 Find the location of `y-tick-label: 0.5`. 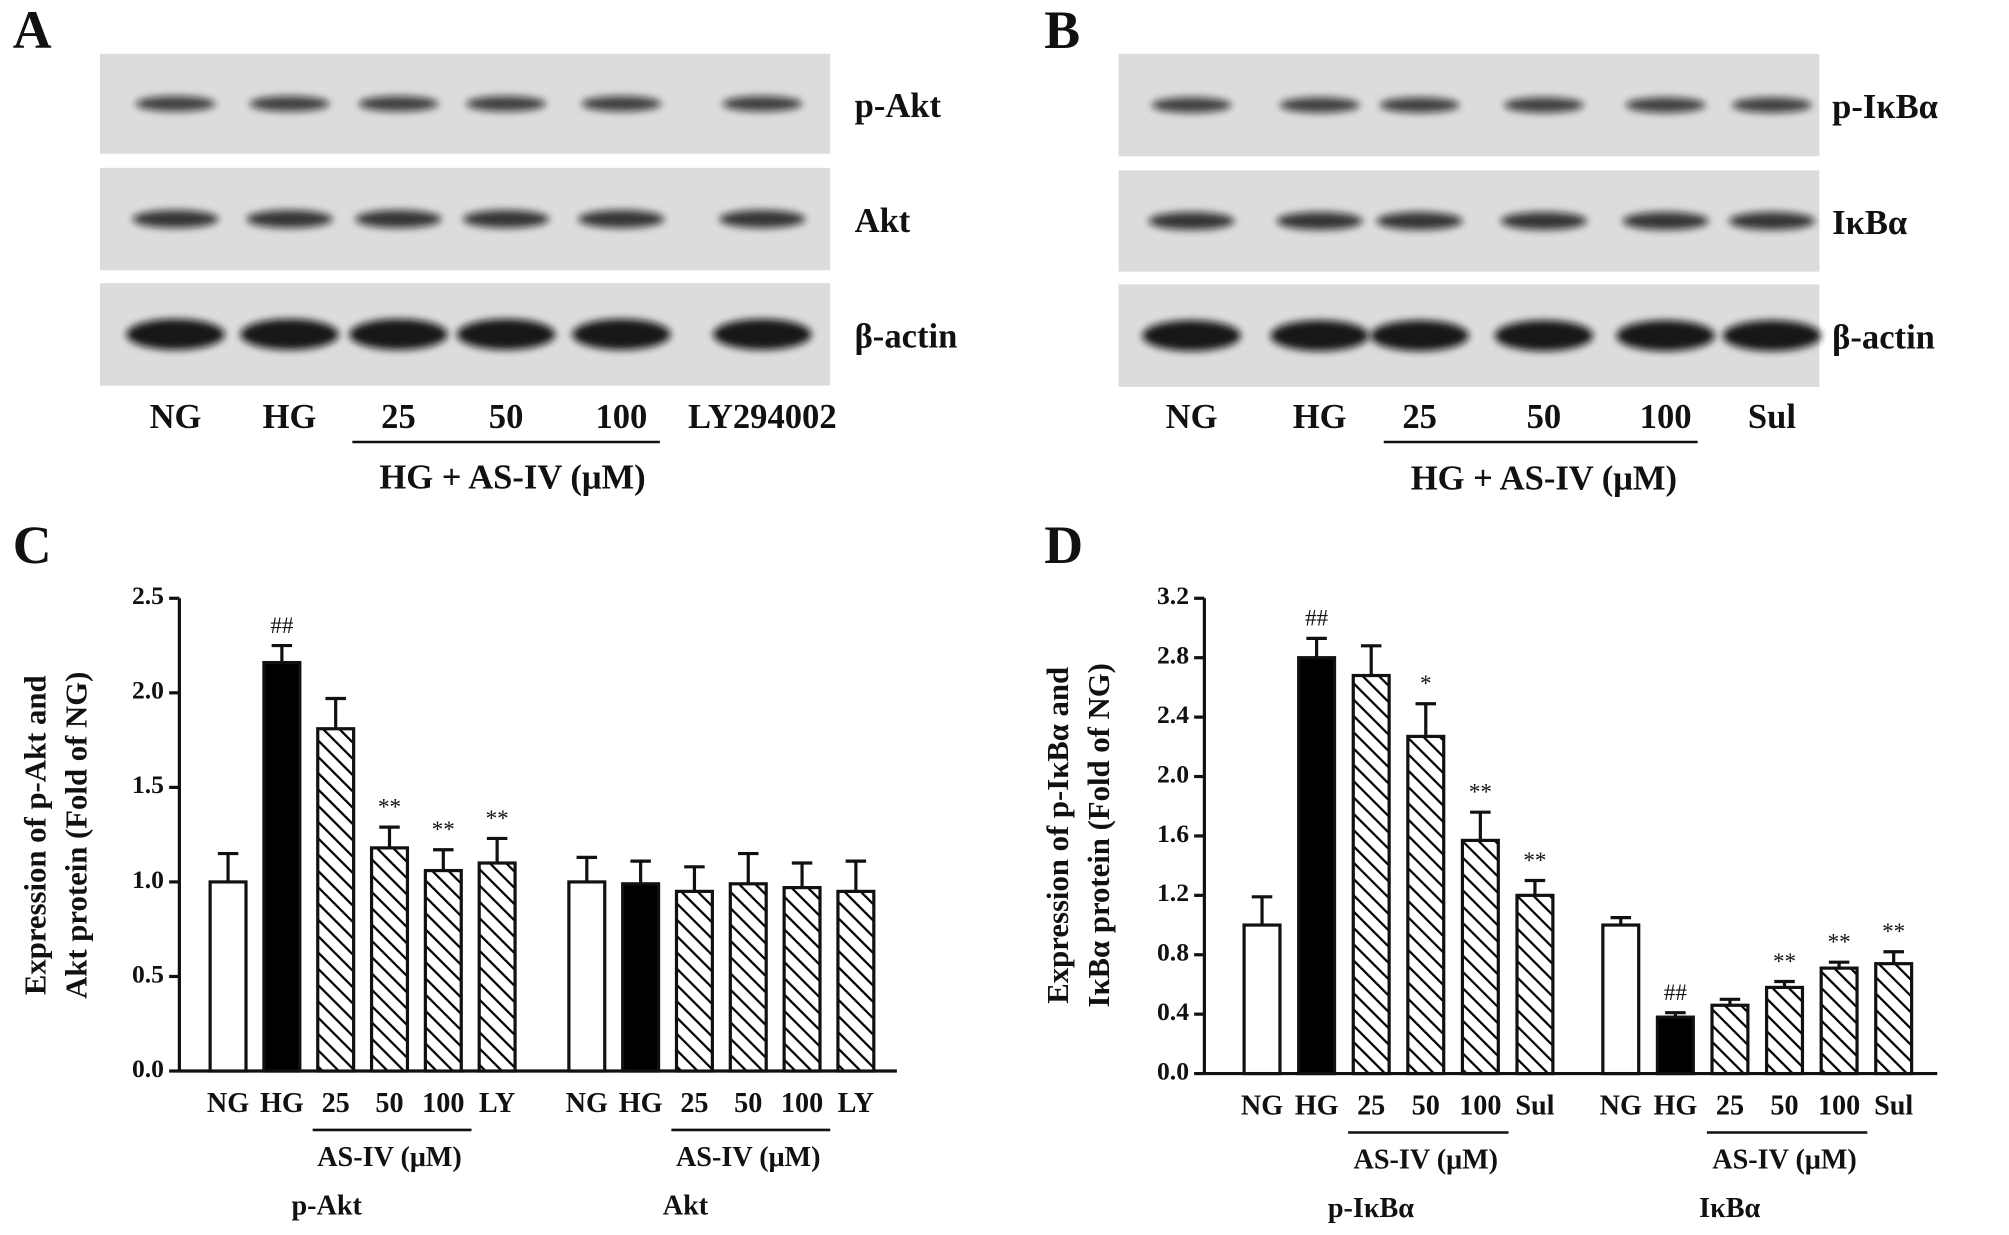

y-tick-label: 0.5 is located at coordinates (148, 973).